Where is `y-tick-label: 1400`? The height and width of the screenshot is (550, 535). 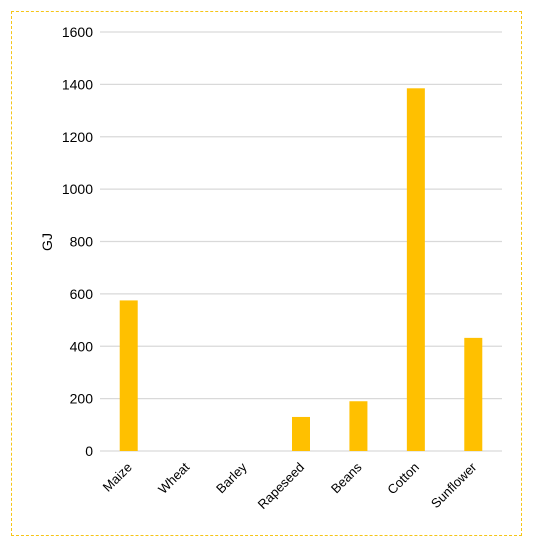 y-tick-label: 1400 is located at coordinates (77, 84).